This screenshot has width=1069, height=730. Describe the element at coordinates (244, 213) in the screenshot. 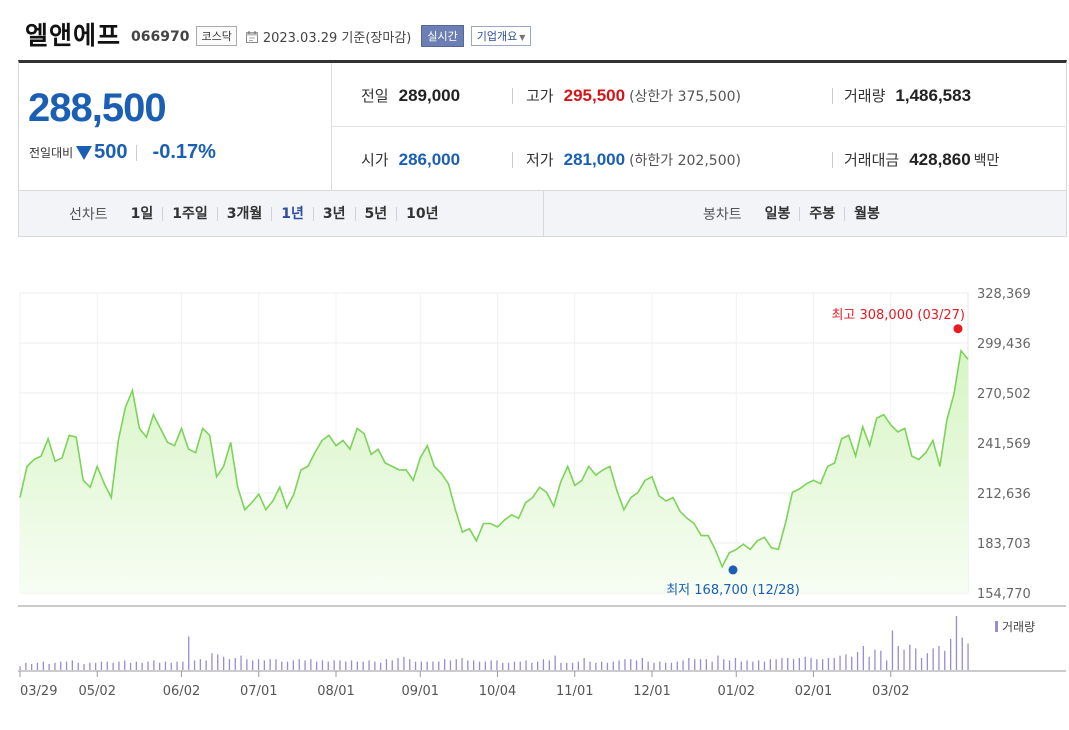

I see `tab-line-period-2: 3개월` at that location.